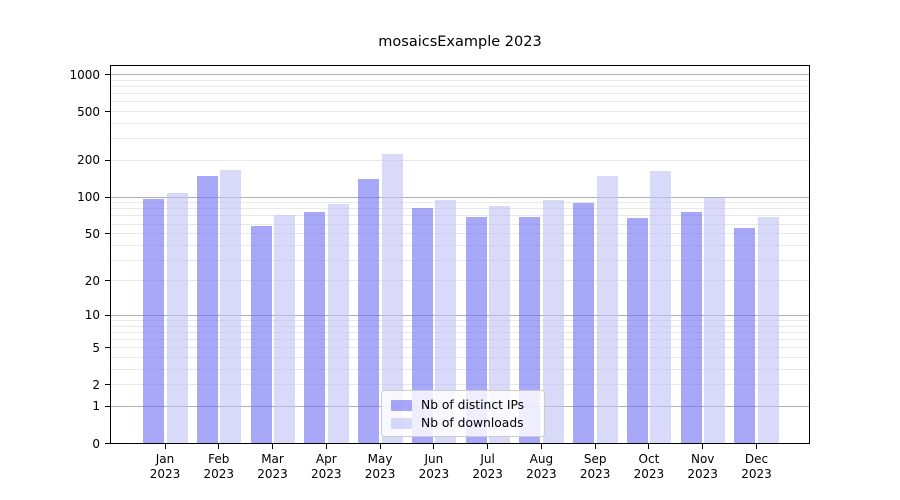  I want to click on x-tick-label: Apr 2023, so click(326, 467).